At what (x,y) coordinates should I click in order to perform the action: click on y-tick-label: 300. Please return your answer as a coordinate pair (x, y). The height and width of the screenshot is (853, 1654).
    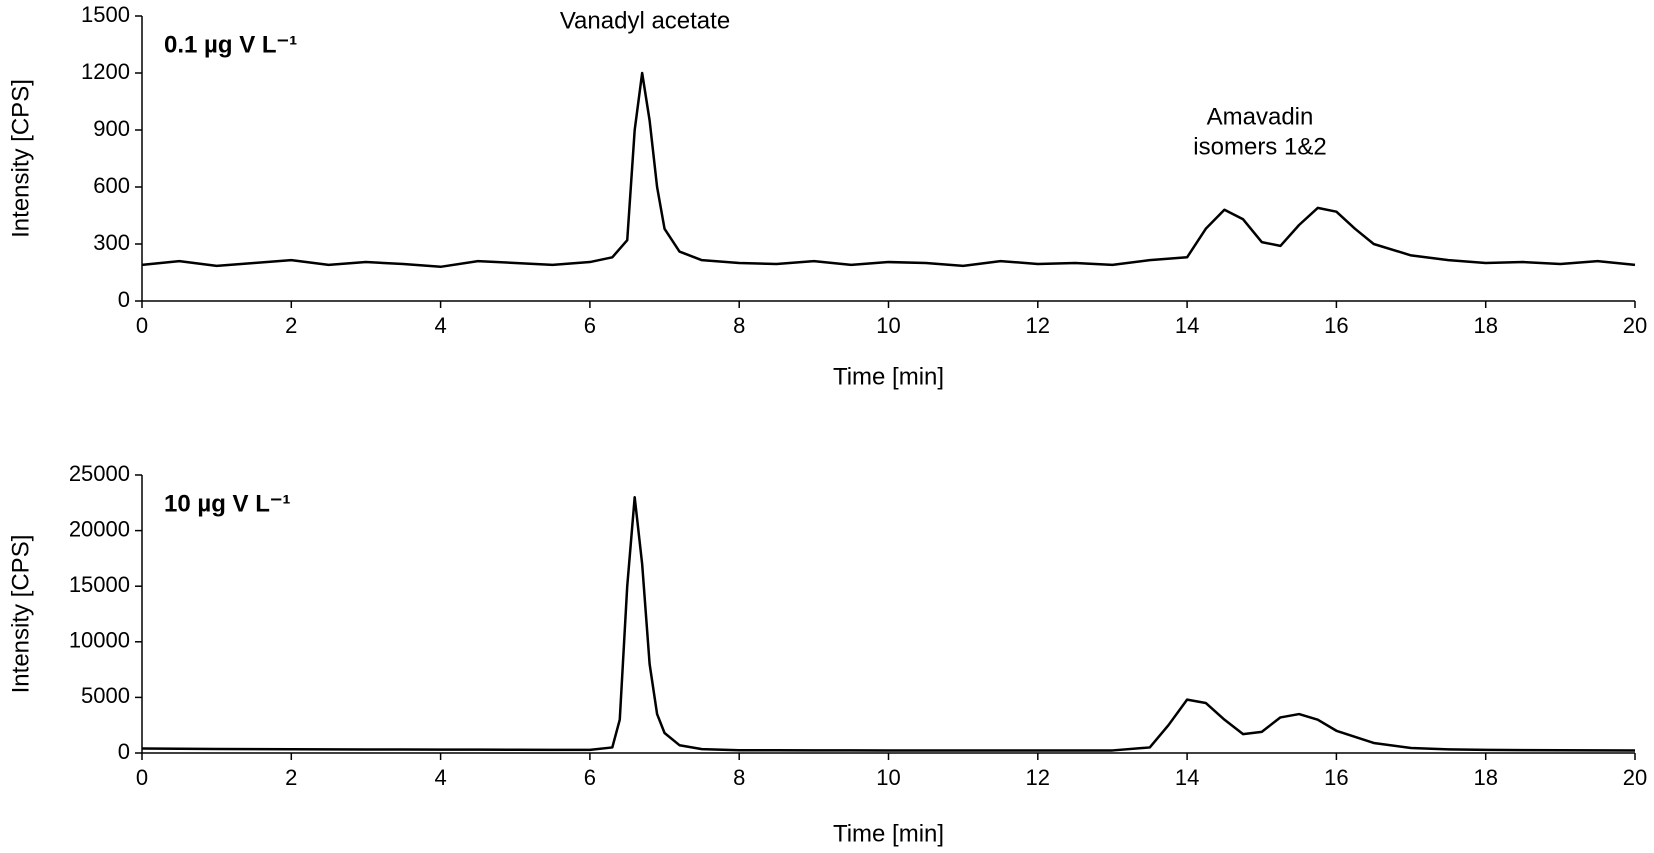
    Looking at the image, I should click on (111, 242).